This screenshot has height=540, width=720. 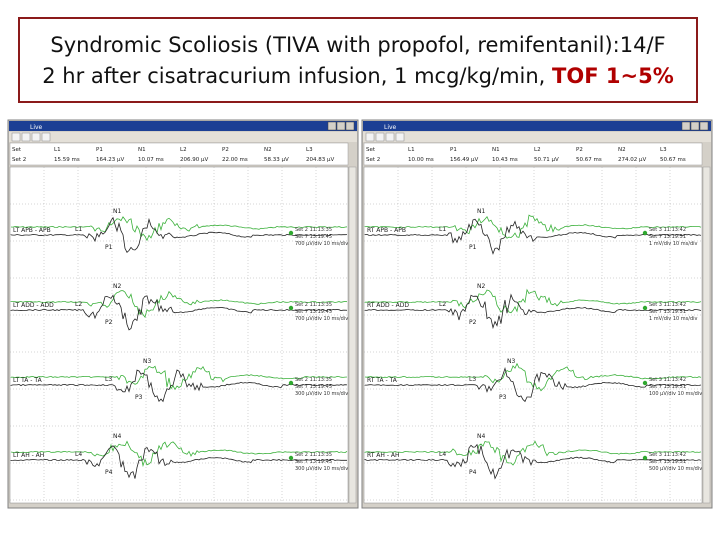 I want to click on toolbar, so click(x=537, y=137).